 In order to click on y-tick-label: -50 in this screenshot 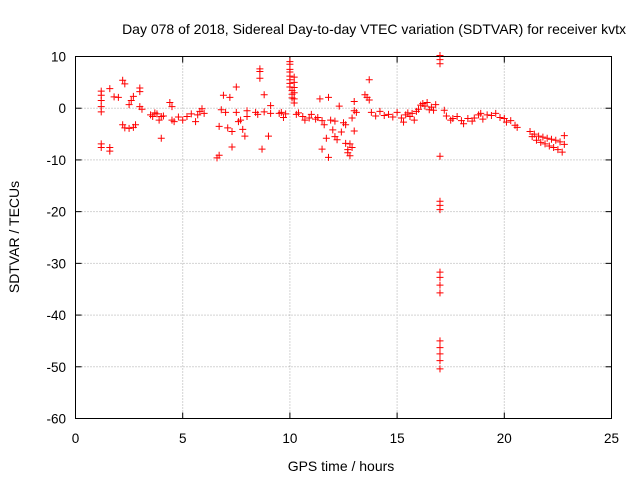, I will do `click(56, 367)`.